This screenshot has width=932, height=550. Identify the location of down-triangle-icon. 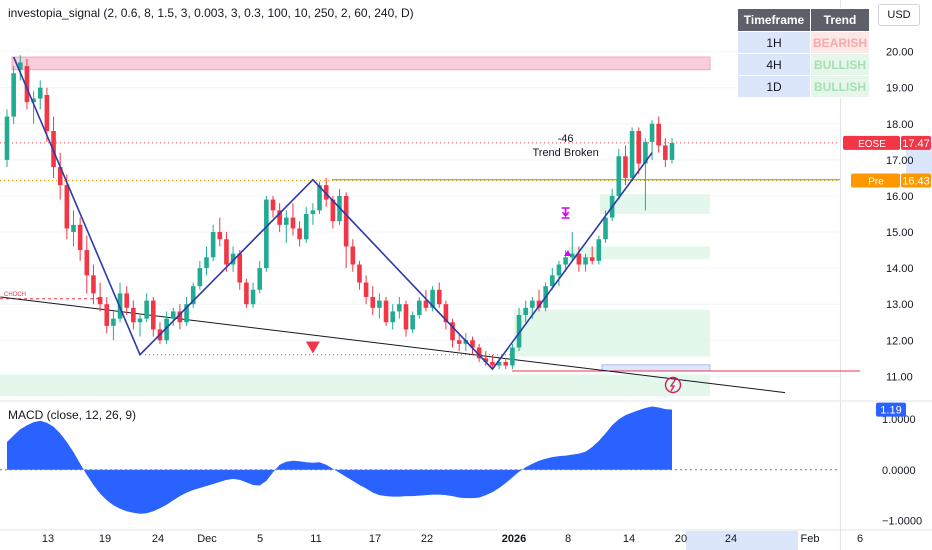
(312, 347).